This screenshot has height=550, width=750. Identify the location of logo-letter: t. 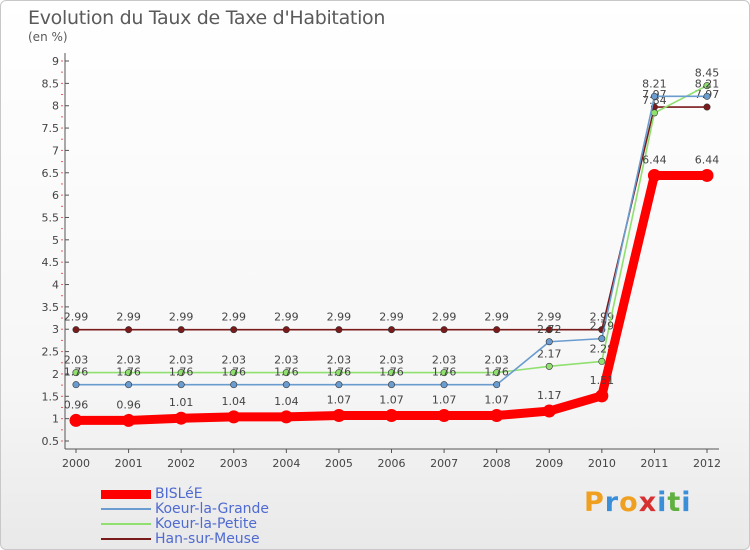
(674, 502).